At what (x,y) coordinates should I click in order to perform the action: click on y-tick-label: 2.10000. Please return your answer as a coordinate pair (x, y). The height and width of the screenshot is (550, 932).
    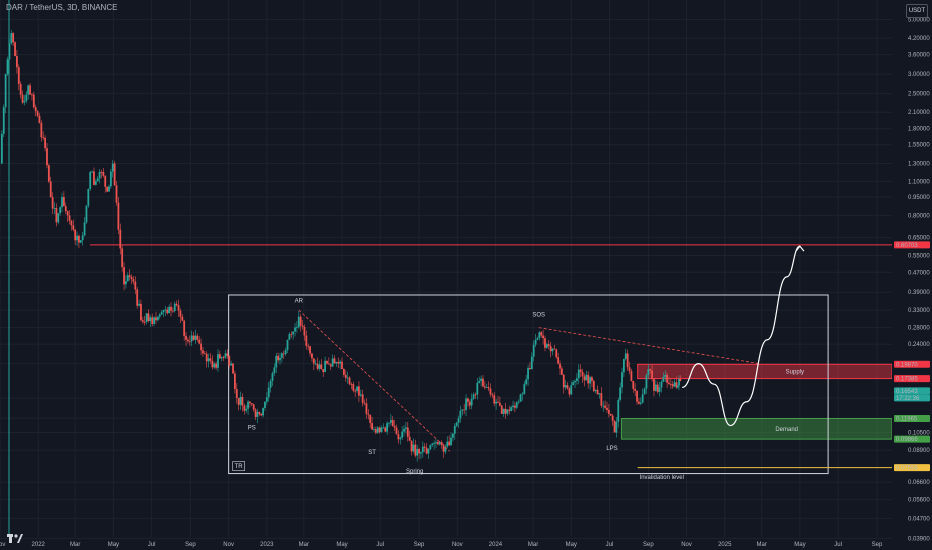
    Looking at the image, I should click on (919, 113).